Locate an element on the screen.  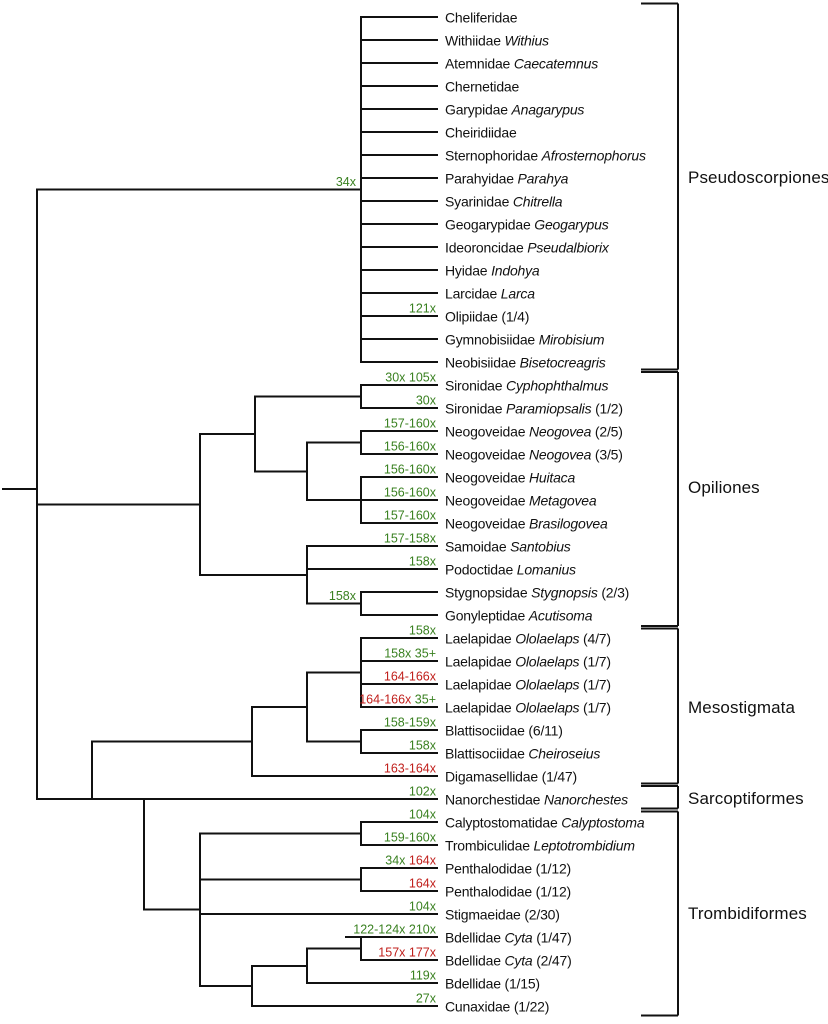
taxon-label: Sironidae Cyphophthalmus is located at coordinates (527, 386).